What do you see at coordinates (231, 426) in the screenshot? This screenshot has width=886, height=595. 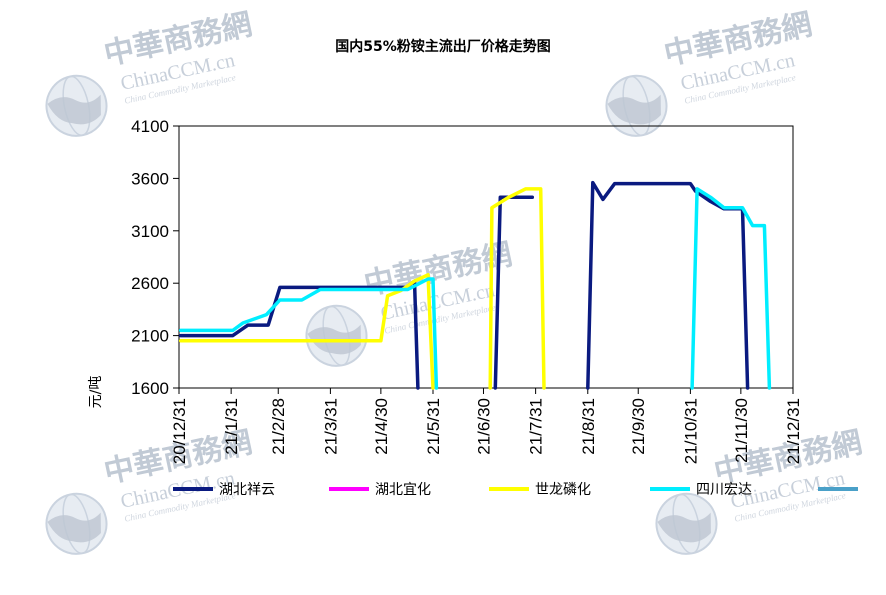 I see `x-tick-label: 21/1/31` at bounding box center [231, 426].